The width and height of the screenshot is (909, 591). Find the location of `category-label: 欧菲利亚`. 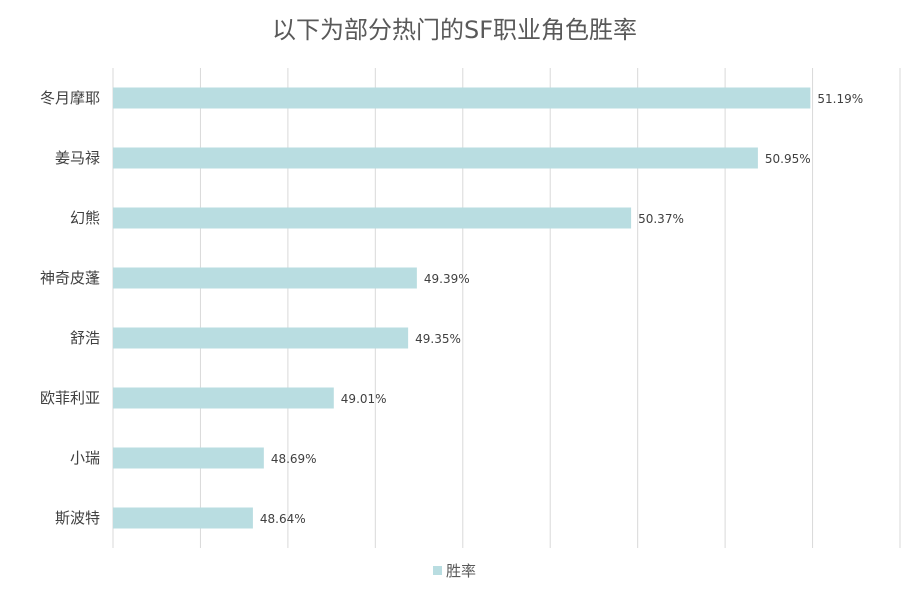

category-label: 欧菲利亚 is located at coordinates (70, 398).